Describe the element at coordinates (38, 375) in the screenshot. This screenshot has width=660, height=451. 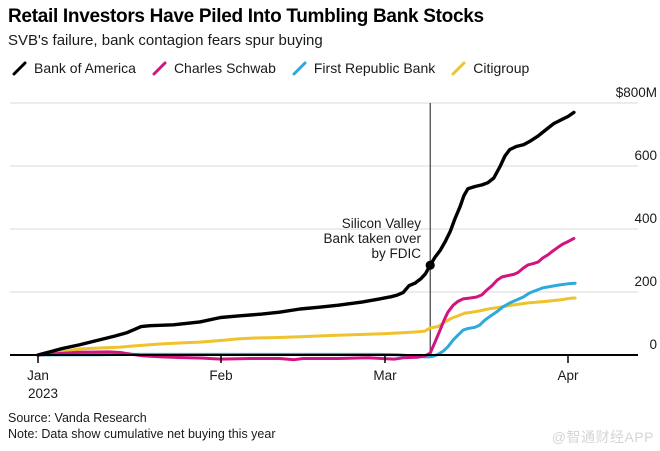
I see `x-tick-label: Jan` at that location.